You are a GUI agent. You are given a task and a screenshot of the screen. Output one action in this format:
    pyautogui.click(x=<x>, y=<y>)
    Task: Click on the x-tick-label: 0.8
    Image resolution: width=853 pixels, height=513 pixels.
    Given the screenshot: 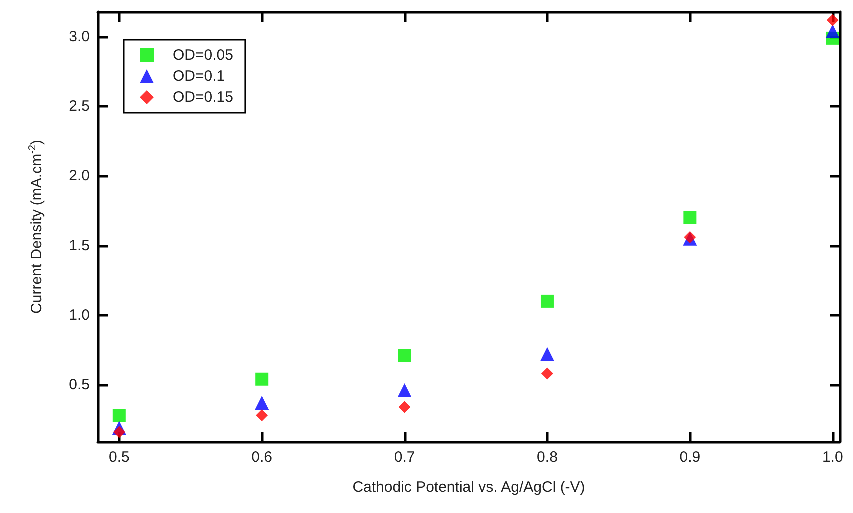 What is the action you would take?
    pyautogui.click(x=547, y=457)
    